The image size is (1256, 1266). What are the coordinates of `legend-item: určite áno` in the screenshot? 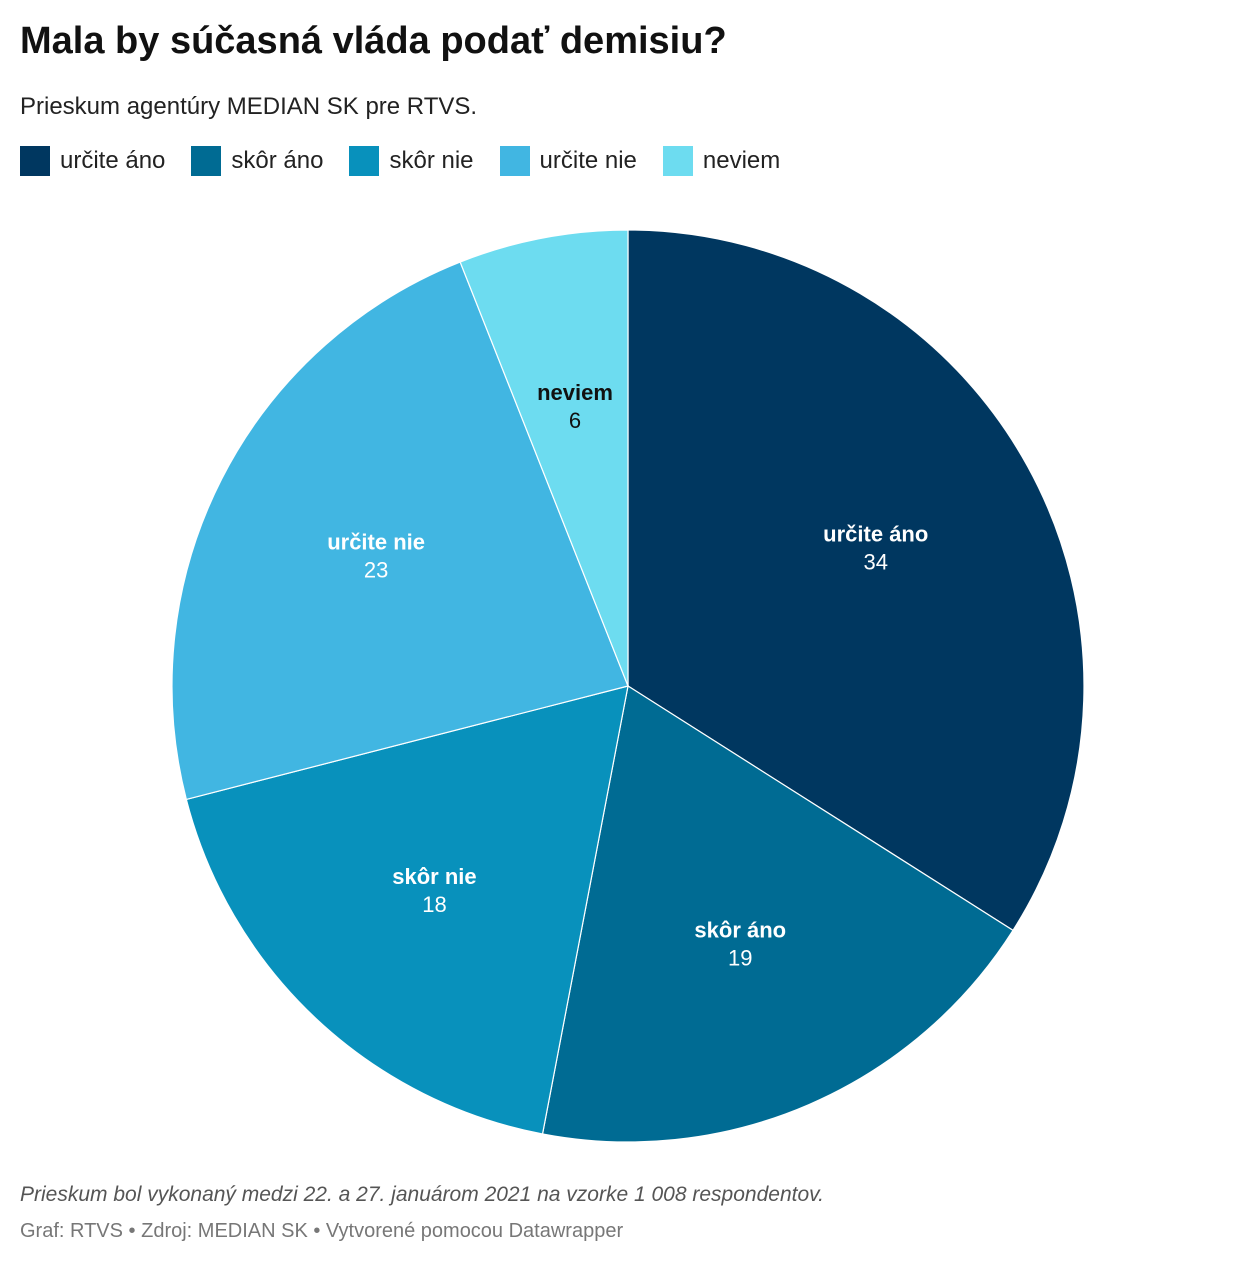 It's located at (92, 161).